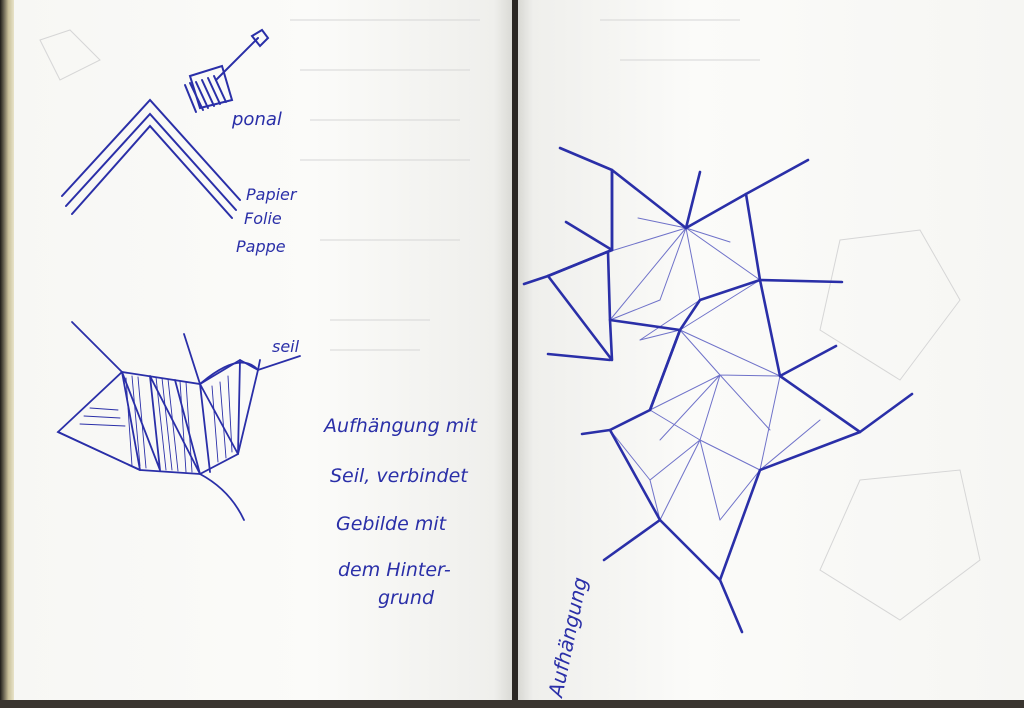  Describe the element at coordinates (399, 476) in the screenshot. I see `note-line-2: Seil, verbindet` at that location.